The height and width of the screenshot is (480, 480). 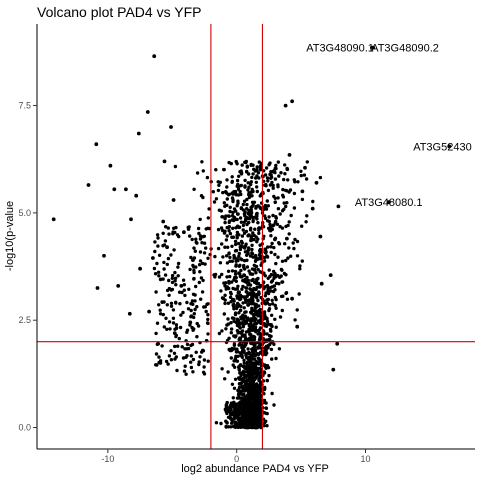 What do you see at coordinates (119, 12) in the screenshot?
I see `chart-title: Volcano plot PAD4 vs YFP` at bounding box center [119, 12].